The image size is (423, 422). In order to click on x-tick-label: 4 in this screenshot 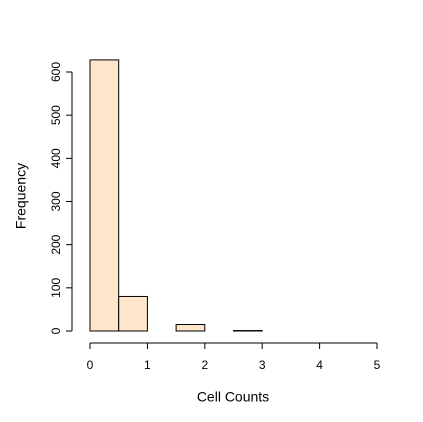, I will do `click(319, 365)`.